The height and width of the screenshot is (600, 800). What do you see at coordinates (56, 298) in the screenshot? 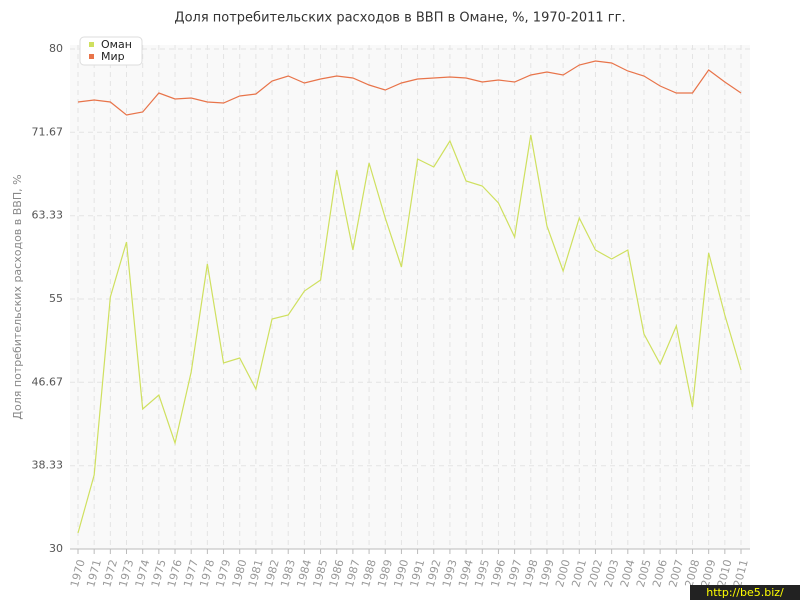
I see `y-tick-label: 55` at bounding box center [56, 298].